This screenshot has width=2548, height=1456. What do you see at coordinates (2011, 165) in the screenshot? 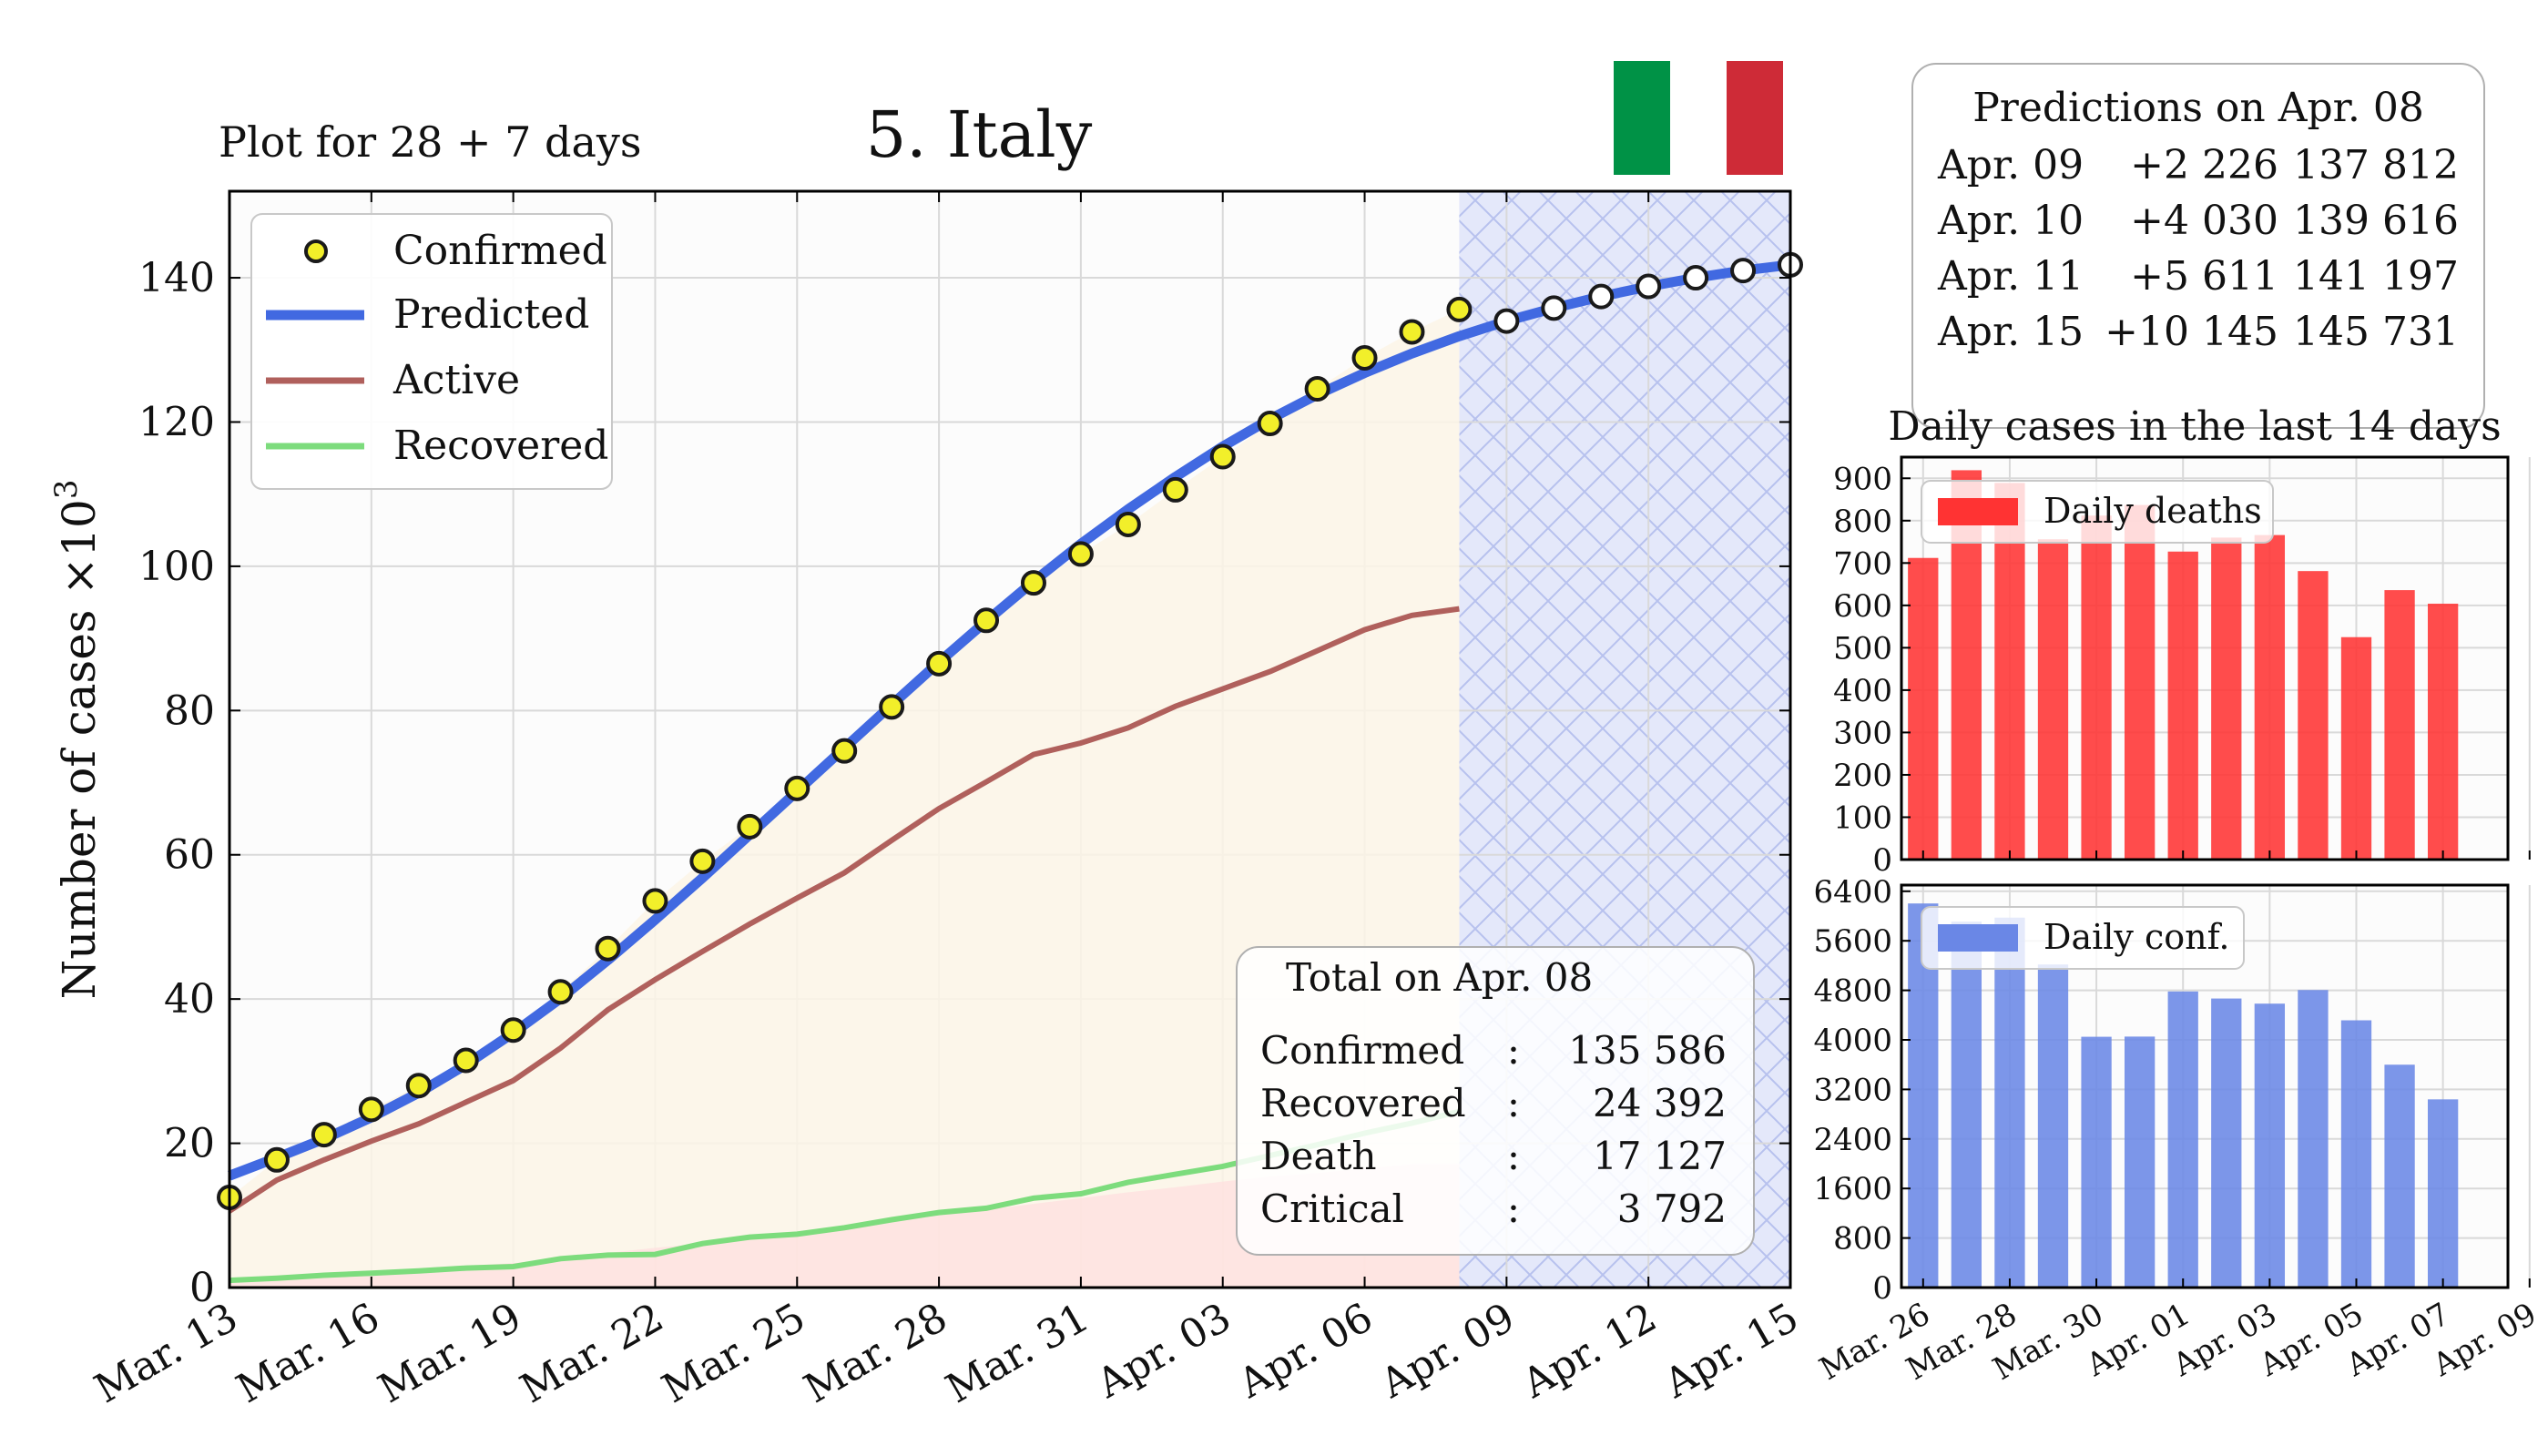
I see `prediction-date: Apr. 09` at bounding box center [2011, 165].